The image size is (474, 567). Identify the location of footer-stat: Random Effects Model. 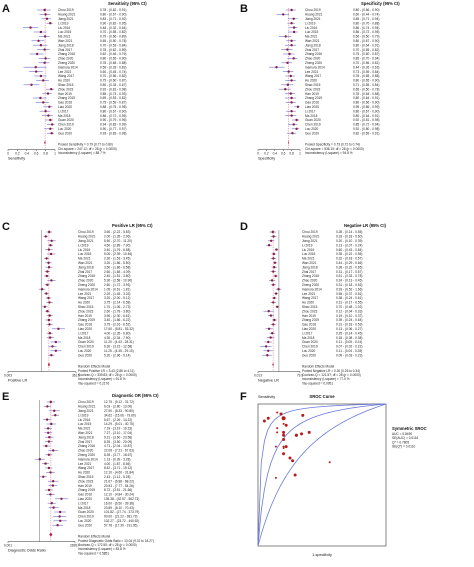
(94, 537).